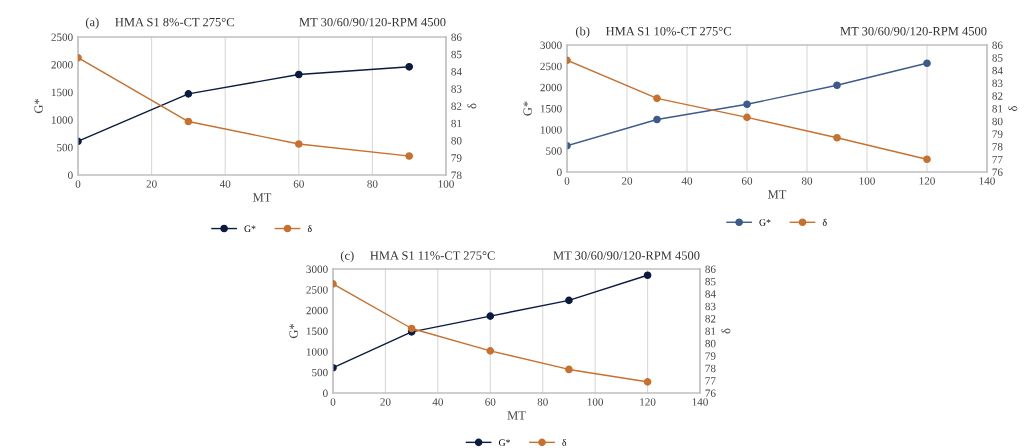  Describe the element at coordinates (159, 23) in the screenshot. I see `chart-title: (a) HMA S1 8%-CT 275°C` at that location.